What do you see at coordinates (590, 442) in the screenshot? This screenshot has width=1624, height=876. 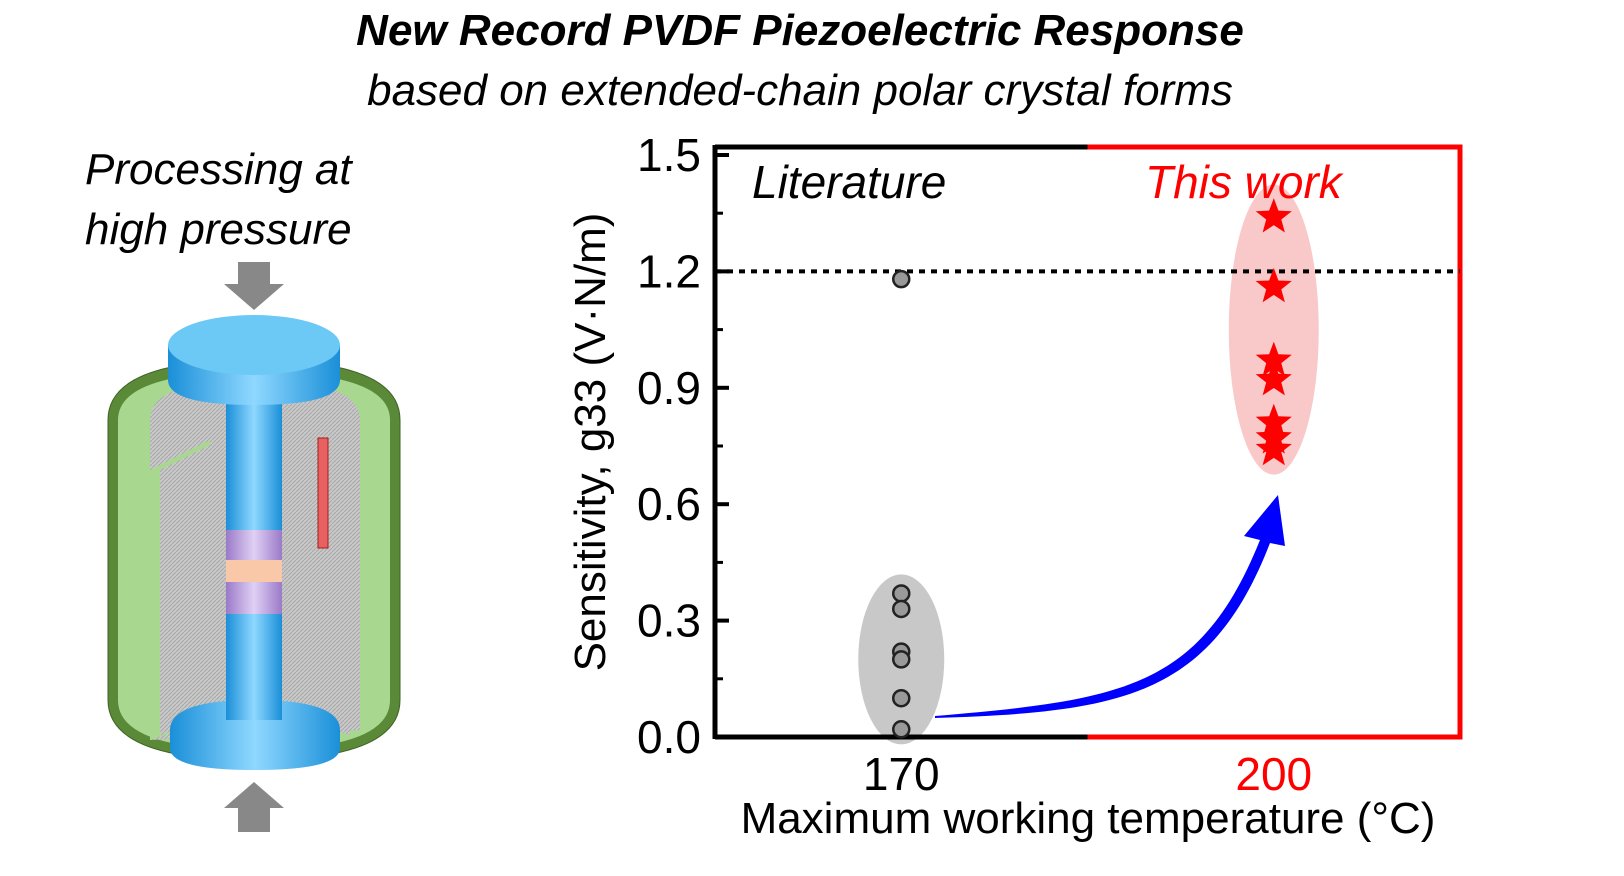 I see `y-axis-label: Sensitivity, g33 (V·N/m)` at bounding box center [590, 442].